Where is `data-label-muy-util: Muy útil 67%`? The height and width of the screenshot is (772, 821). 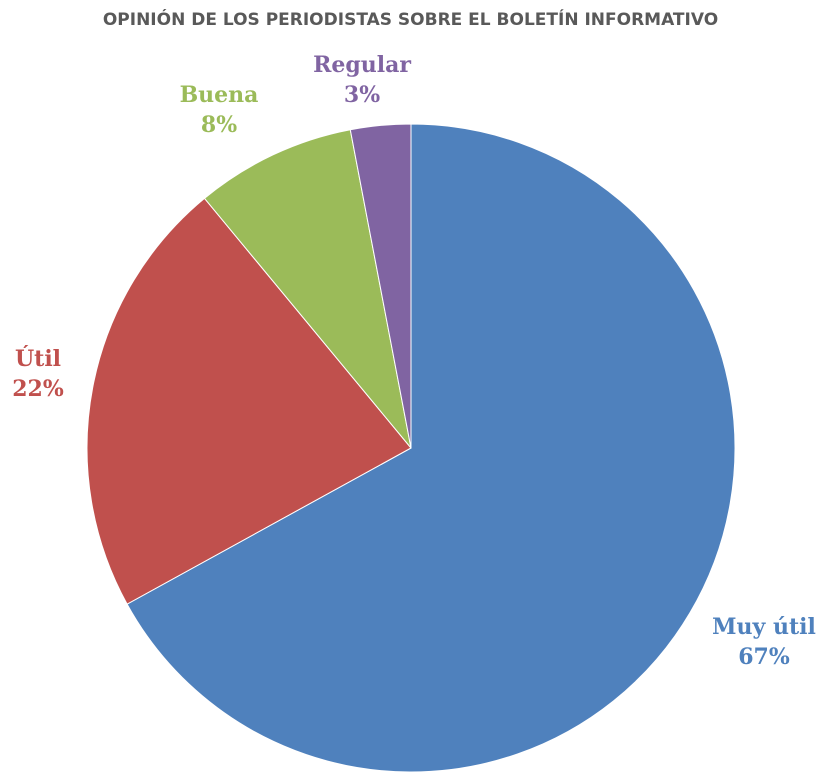
data-label-muy-util: Muy útil 67% is located at coordinates (764, 642).